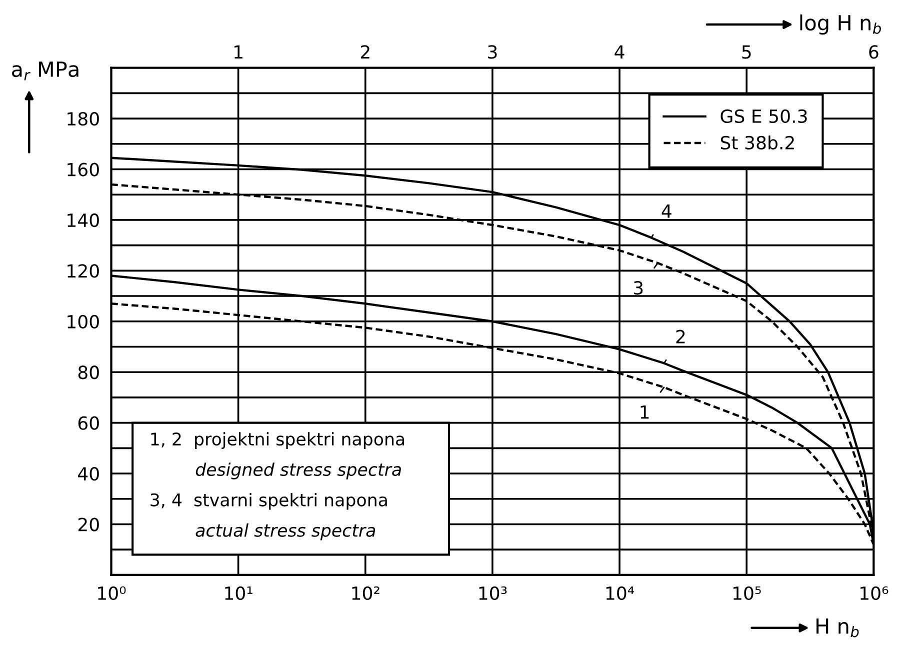 This screenshot has height=646, width=897. I want to click on x2-tick-label: 3, so click(492, 52).